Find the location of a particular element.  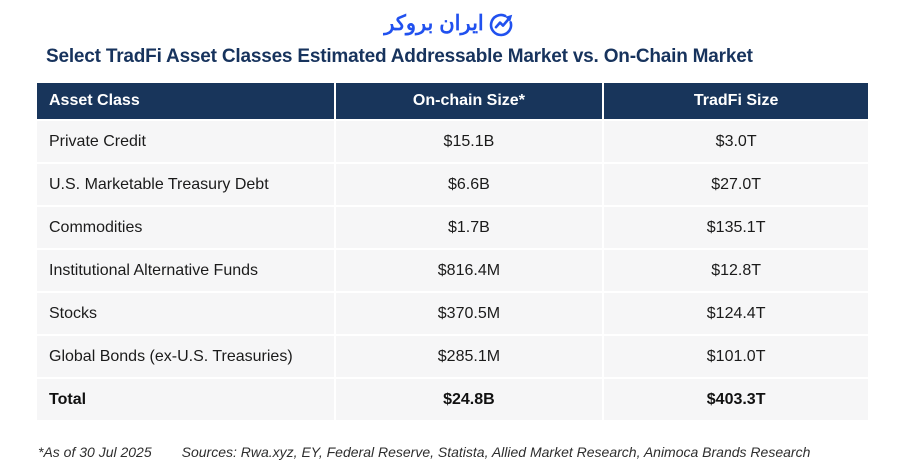

brand-logo: ایران بروکر is located at coordinates (450, 24).